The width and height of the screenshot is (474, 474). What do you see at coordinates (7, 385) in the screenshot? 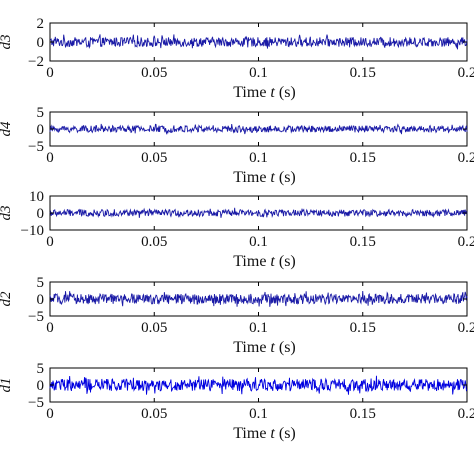
I see `y-axis-label: d1` at bounding box center [7, 385].